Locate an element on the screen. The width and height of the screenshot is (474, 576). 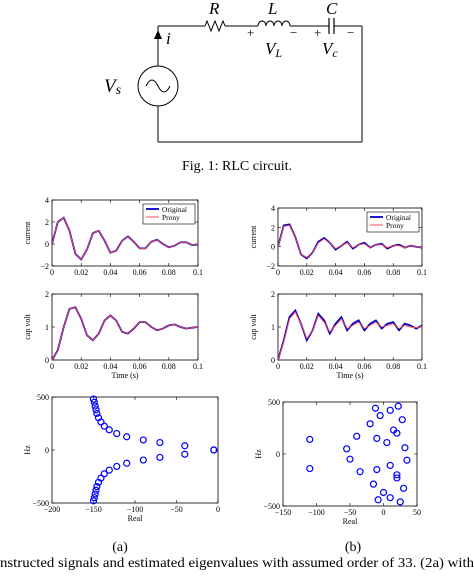
inductor-symbol is located at coordinates (274, 23).